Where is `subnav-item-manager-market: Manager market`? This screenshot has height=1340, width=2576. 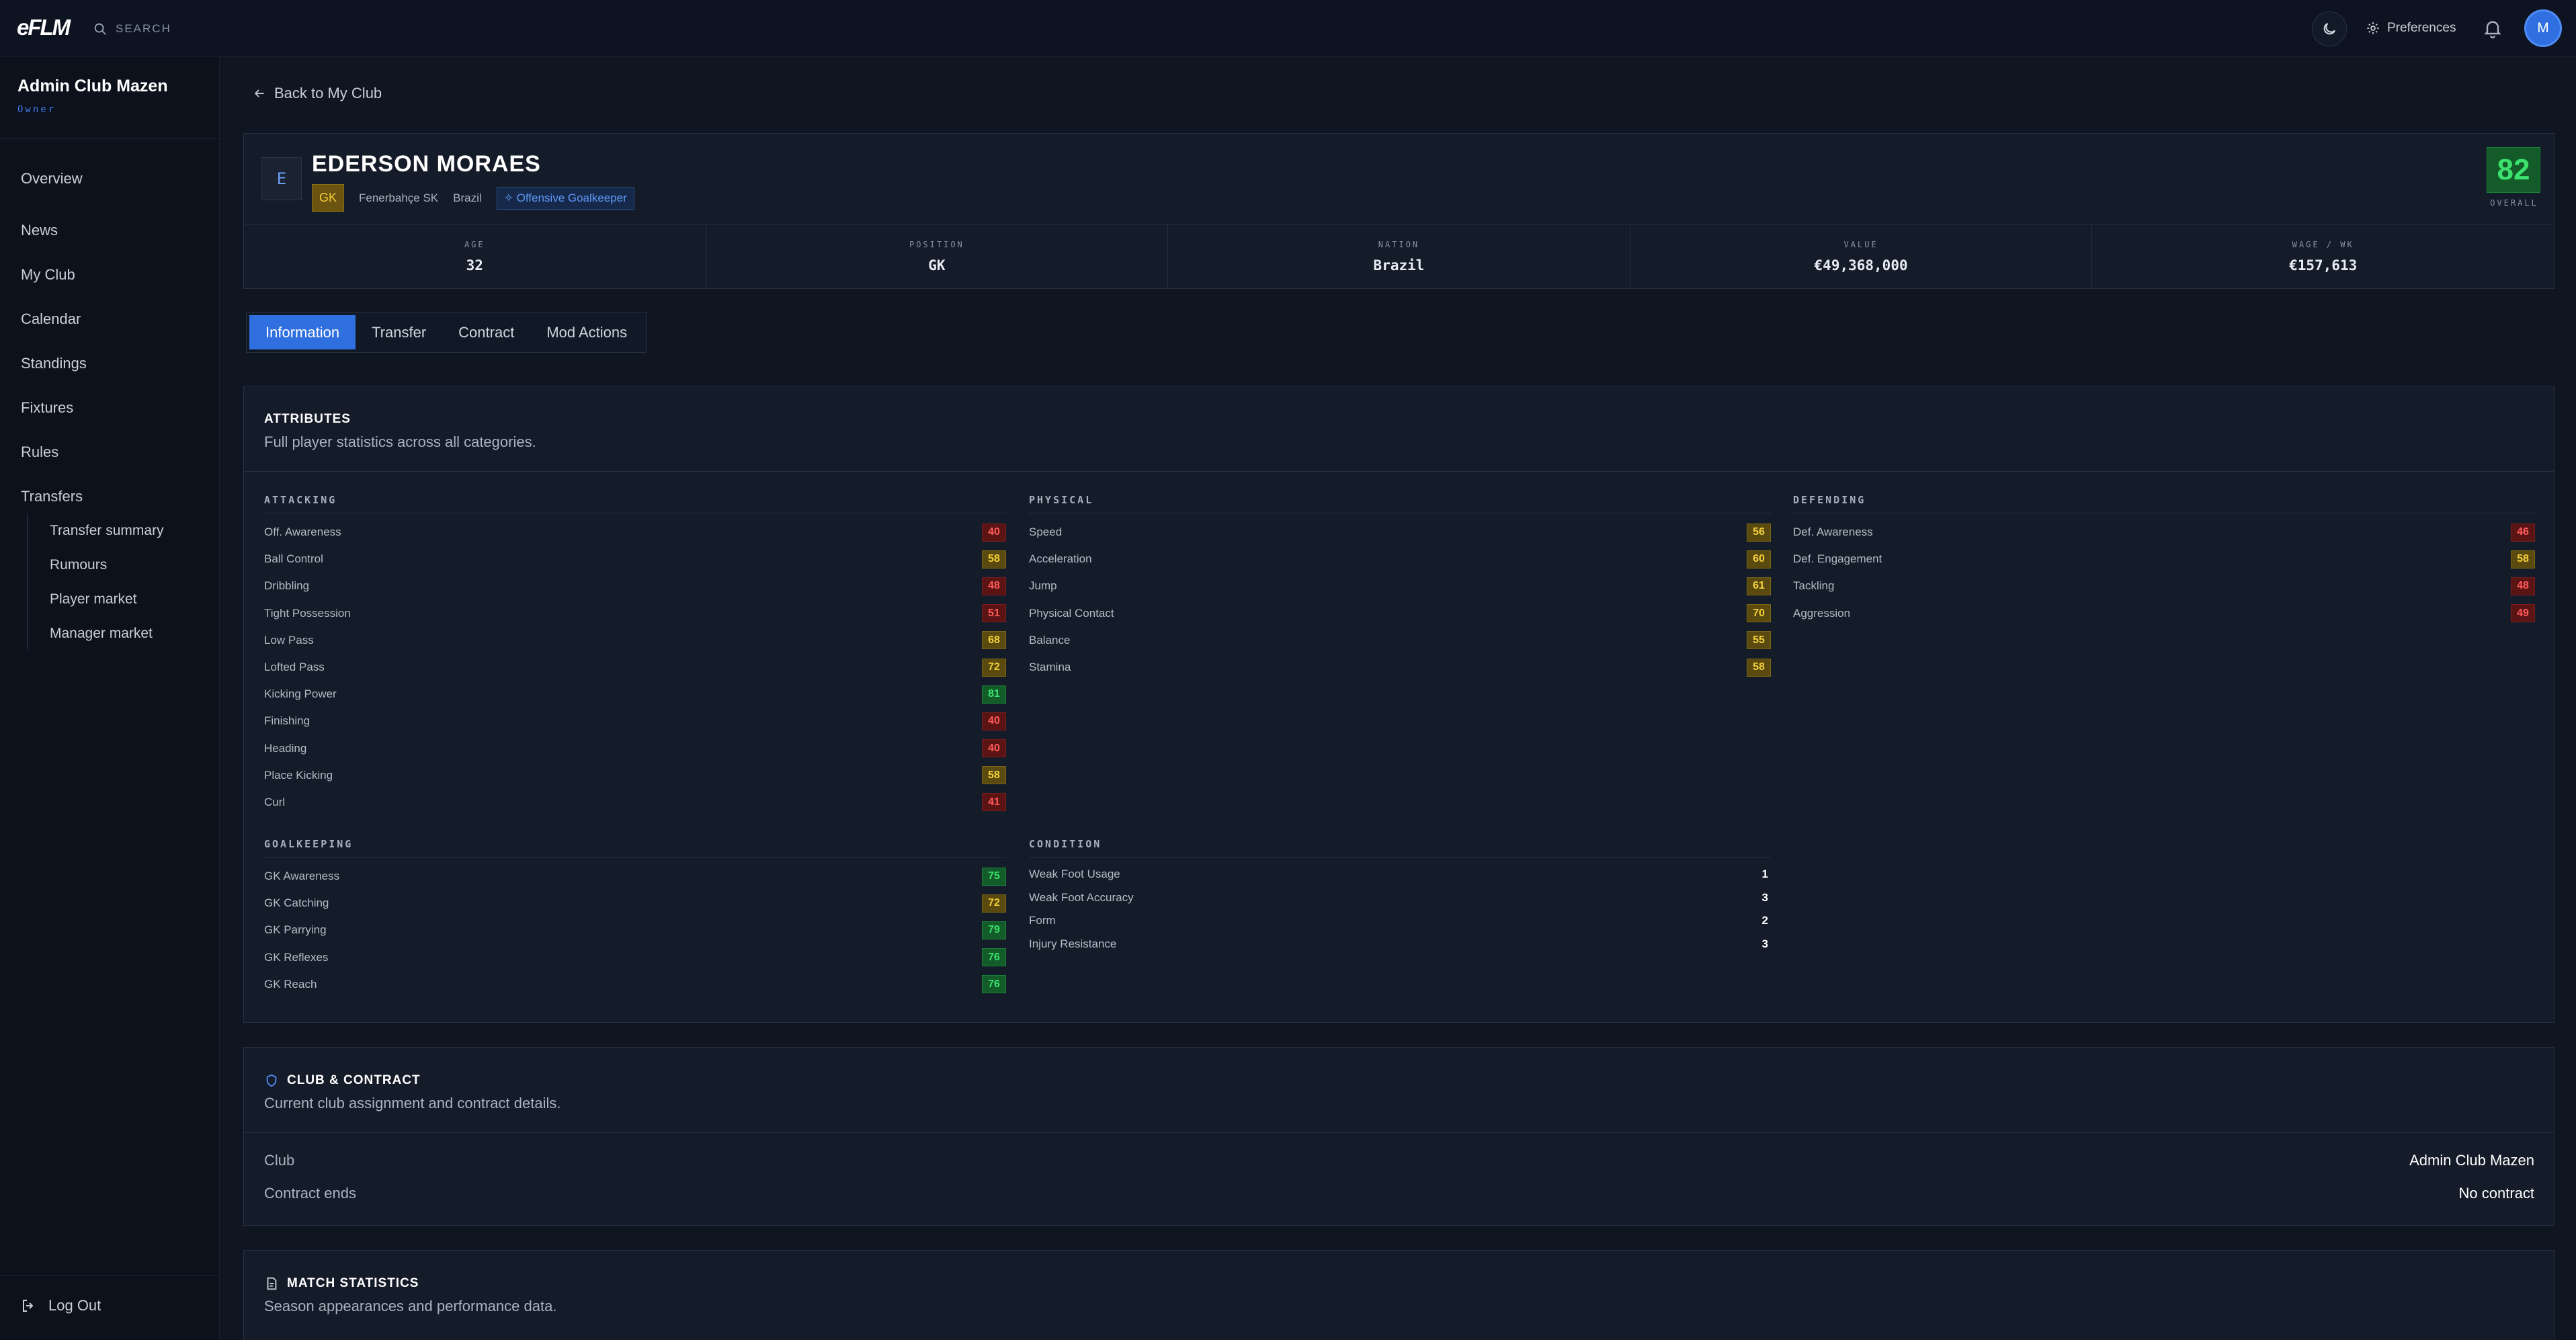
subnav-item-manager-market: Manager market is located at coordinates (101, 633).